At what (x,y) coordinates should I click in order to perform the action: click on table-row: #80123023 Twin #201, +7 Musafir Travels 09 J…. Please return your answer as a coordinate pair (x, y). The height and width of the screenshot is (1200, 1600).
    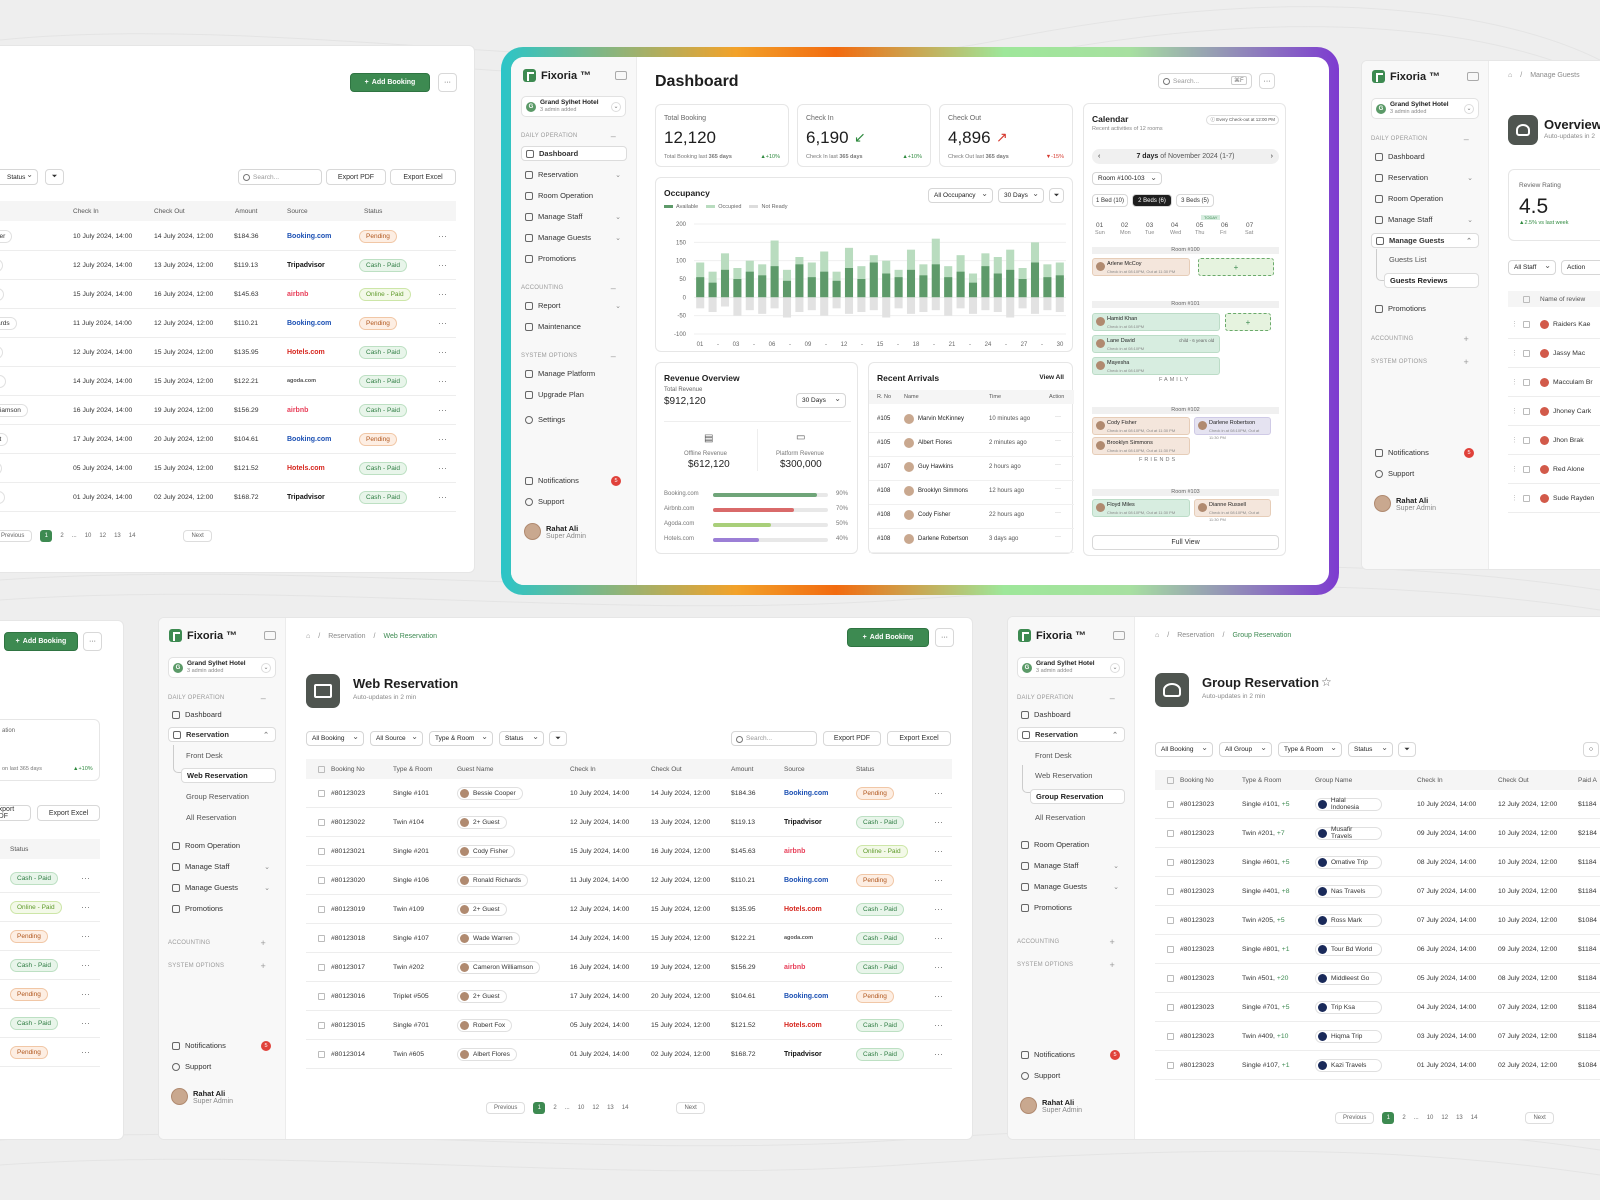
    Looking at the image, I should click on (1377, 833).